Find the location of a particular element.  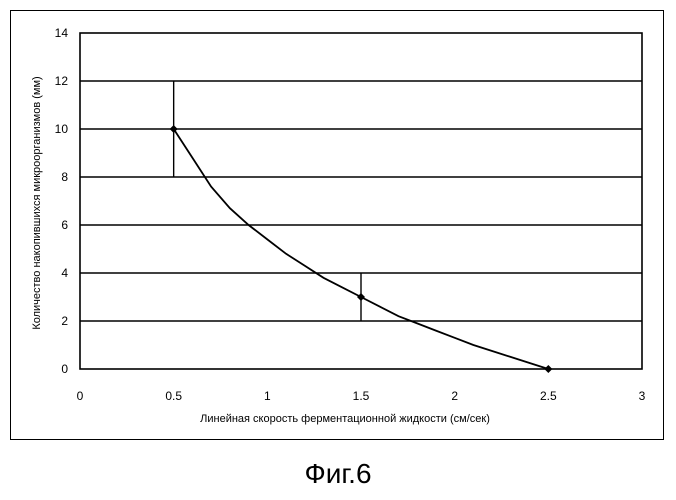

y-tick-label: 0 is located at coordinates (64, 369).